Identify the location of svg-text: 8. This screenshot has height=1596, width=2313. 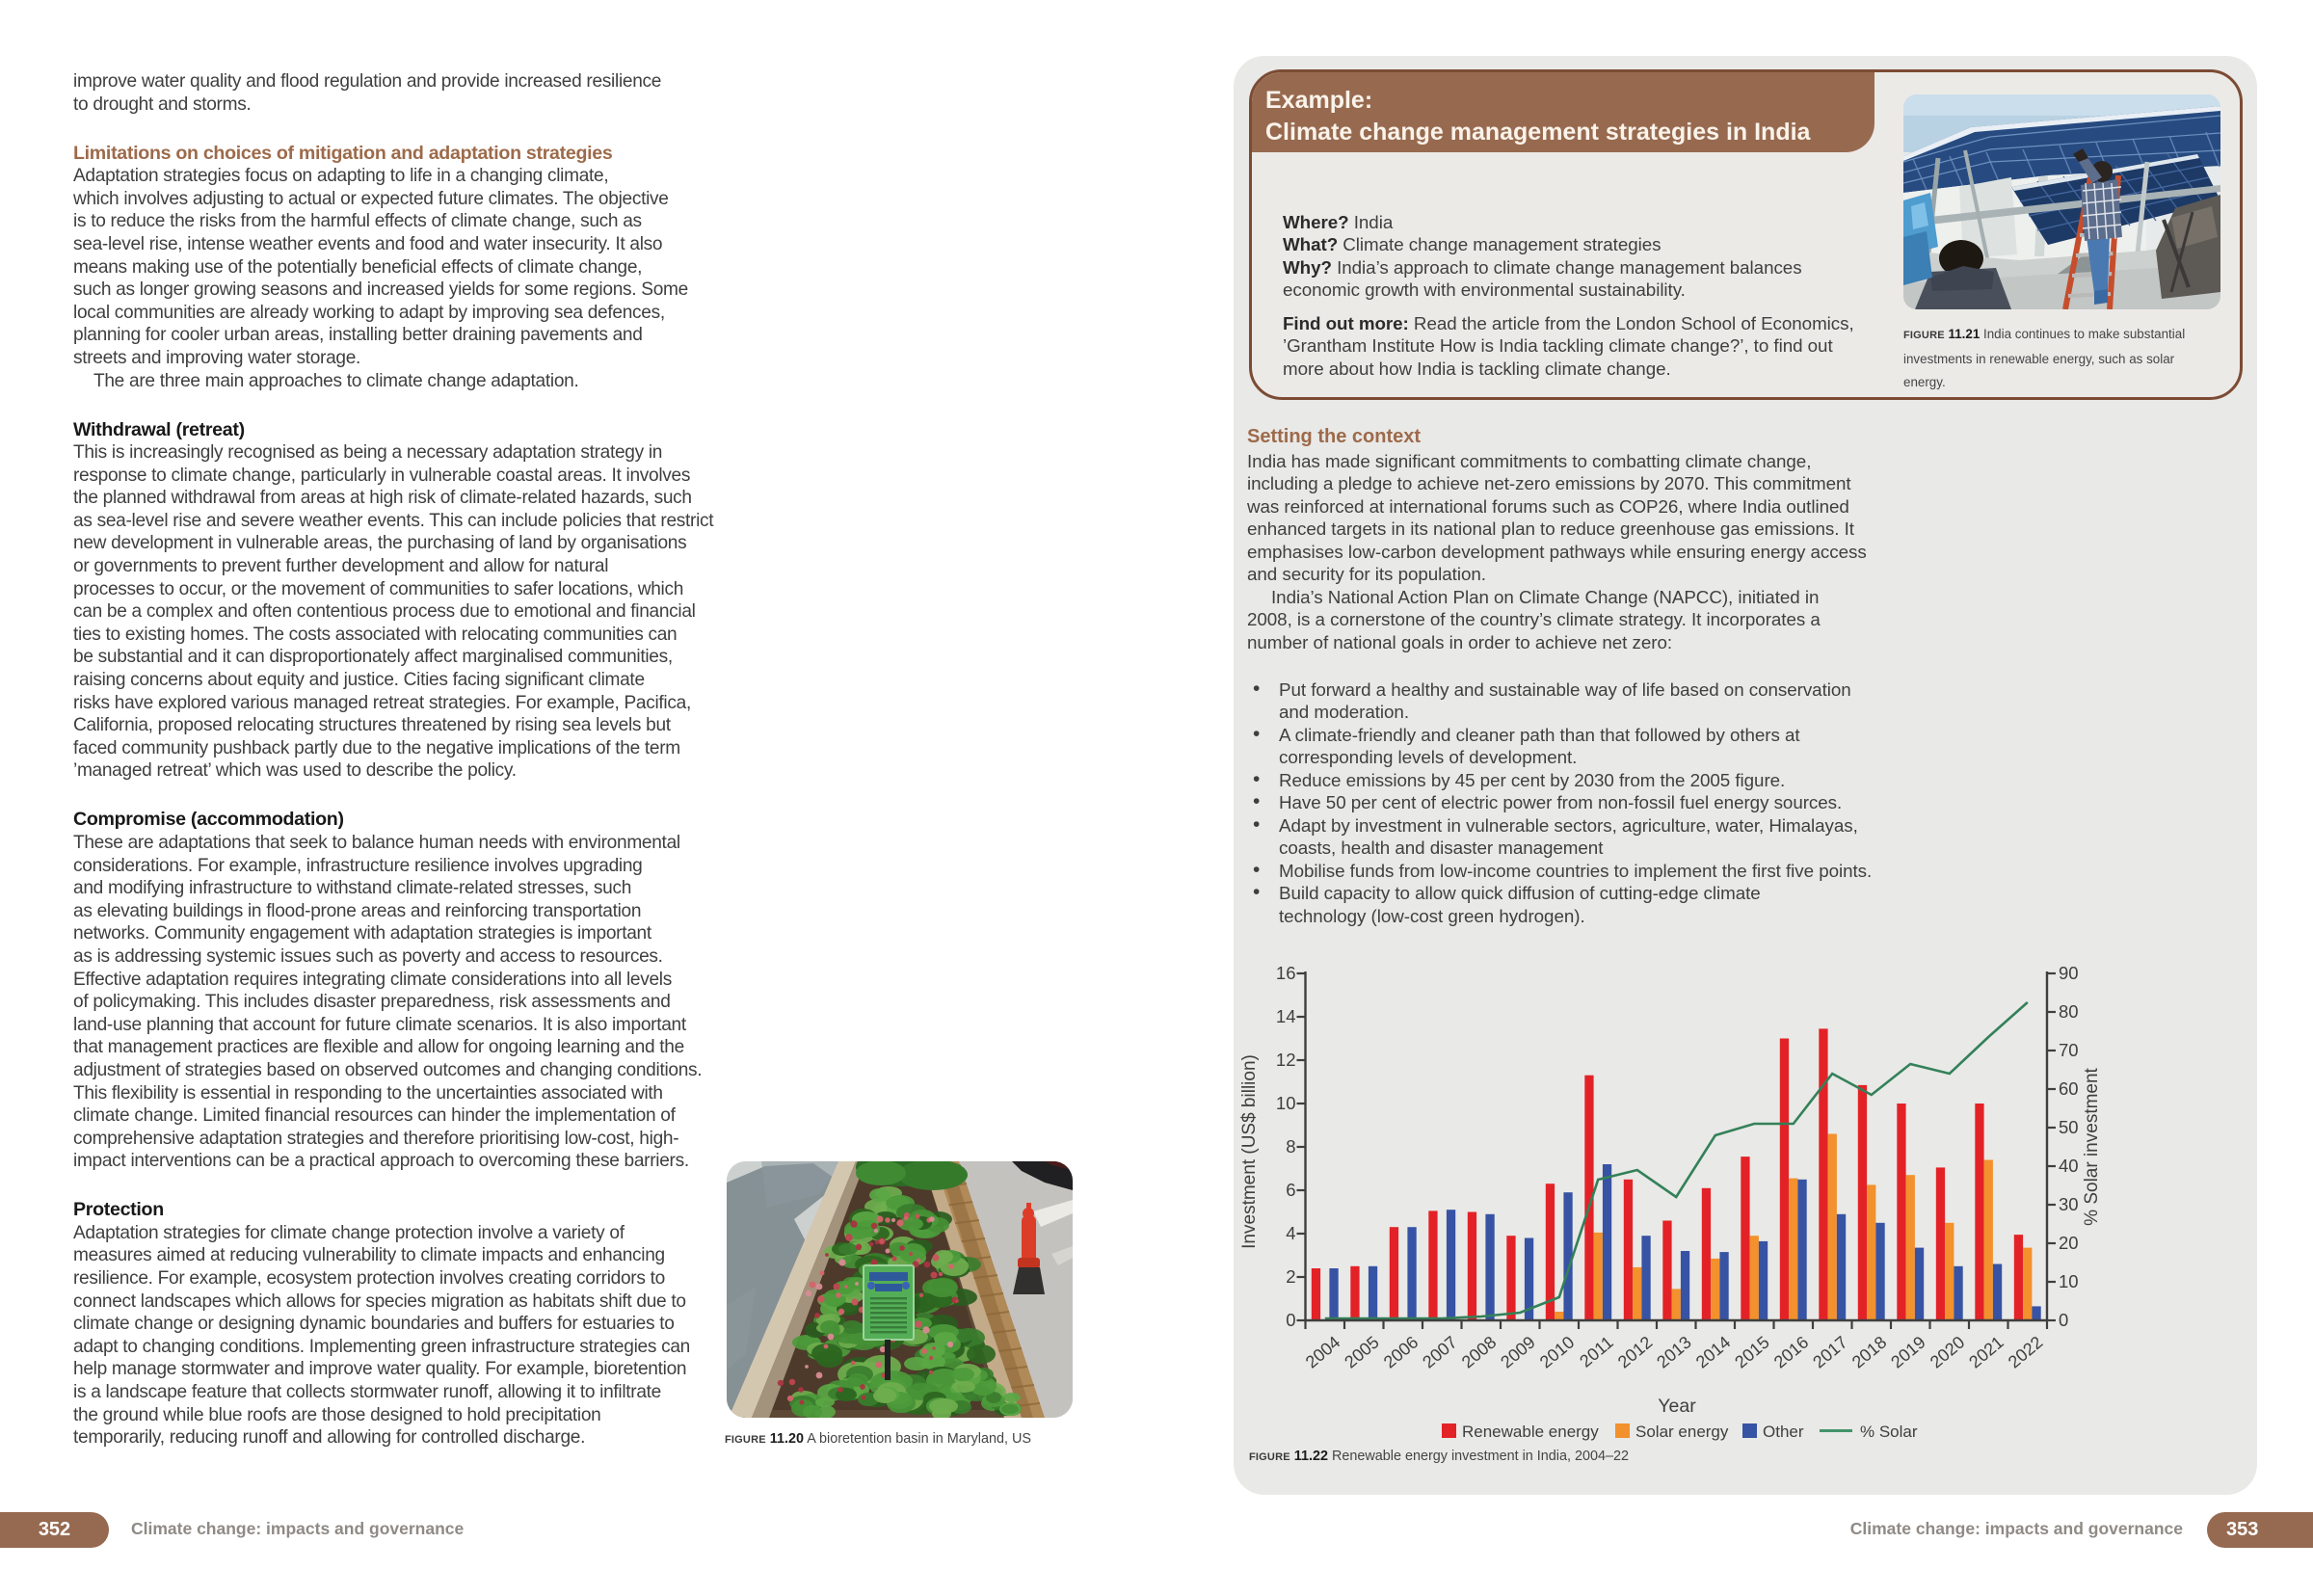
(1291, 1146).